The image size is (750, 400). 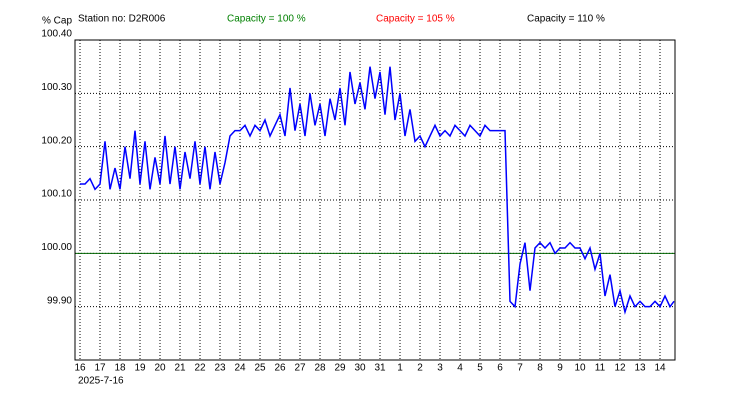 What do you see at coordinates (180, 368) in the screenshot?
I see `x-tick-label: 21` at bounding box center [180, 368].